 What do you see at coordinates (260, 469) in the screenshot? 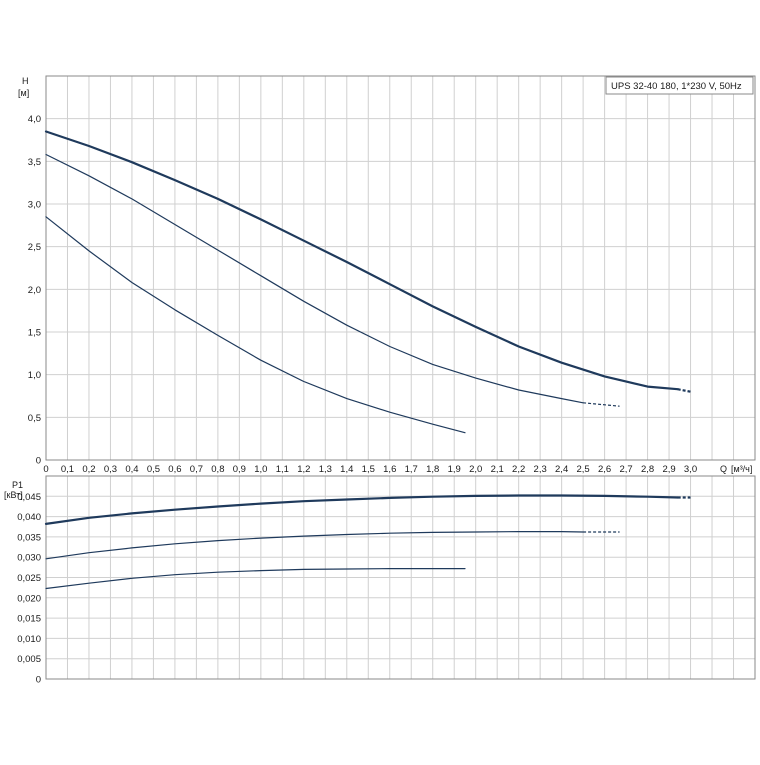
I see `qh-x-tick-label: 1,0` at bounding box center [260, 469].